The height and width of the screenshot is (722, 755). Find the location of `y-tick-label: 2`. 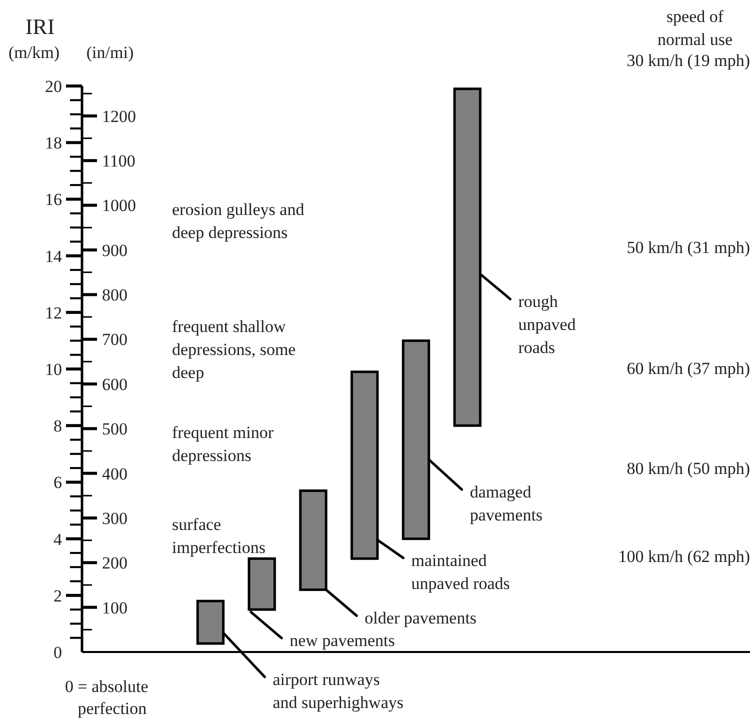

y-tick-label: 2 is located at coordinates (58, 596).